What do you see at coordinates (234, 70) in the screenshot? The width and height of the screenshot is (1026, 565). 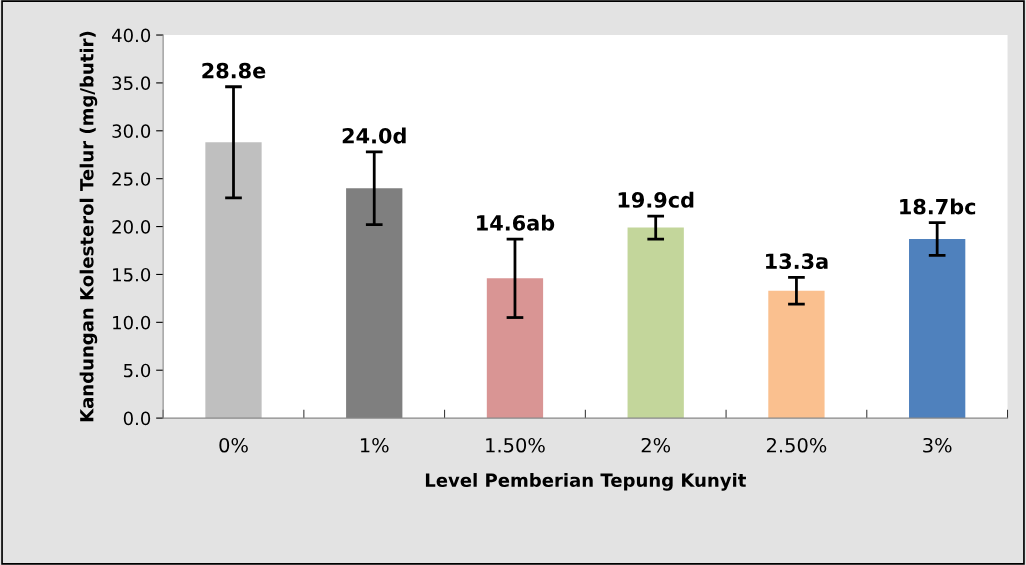 I see `data-label: 28.8e` at bounding box center [234, 70].